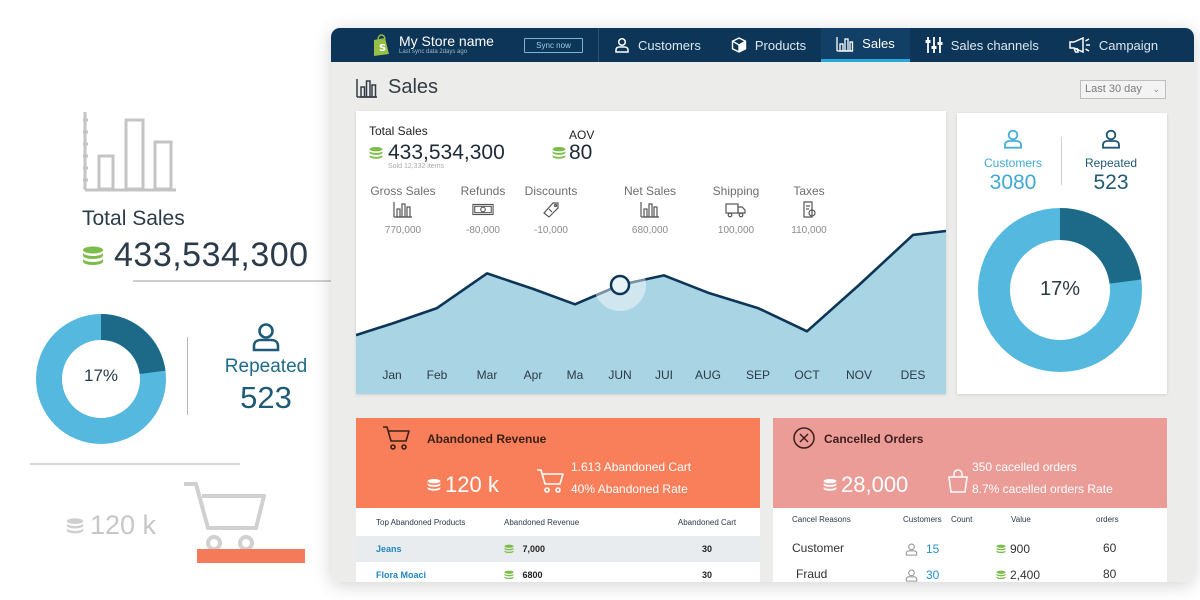 This screenshot has height=600, width=1200. I want to click on tab-campaign: Campaign, so click(1113, 45).